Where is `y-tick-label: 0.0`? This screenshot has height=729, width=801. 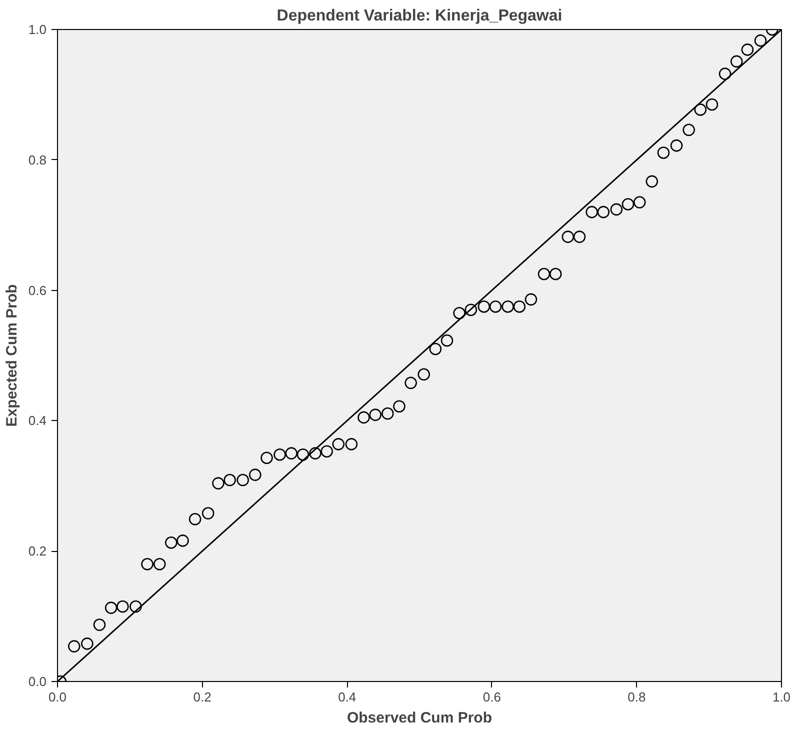 y-tick-label: 0.0 is located at coordinates (37, 681).